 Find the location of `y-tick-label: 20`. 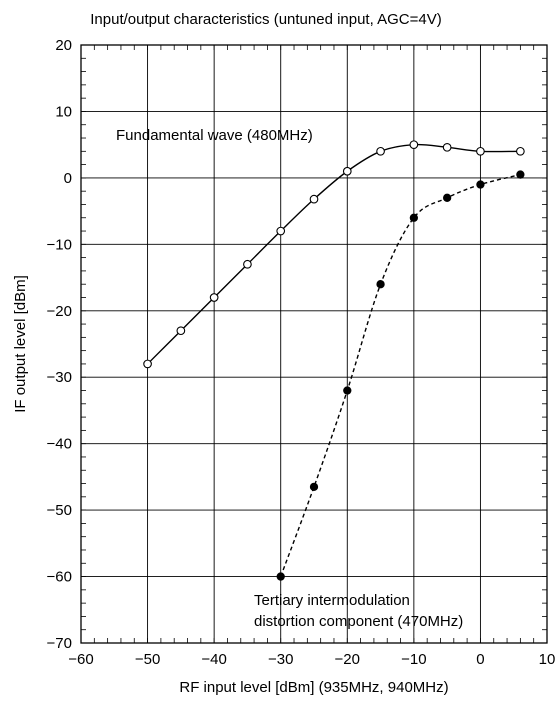

y-tick-label: 20 is located at coordinates (63, 45).